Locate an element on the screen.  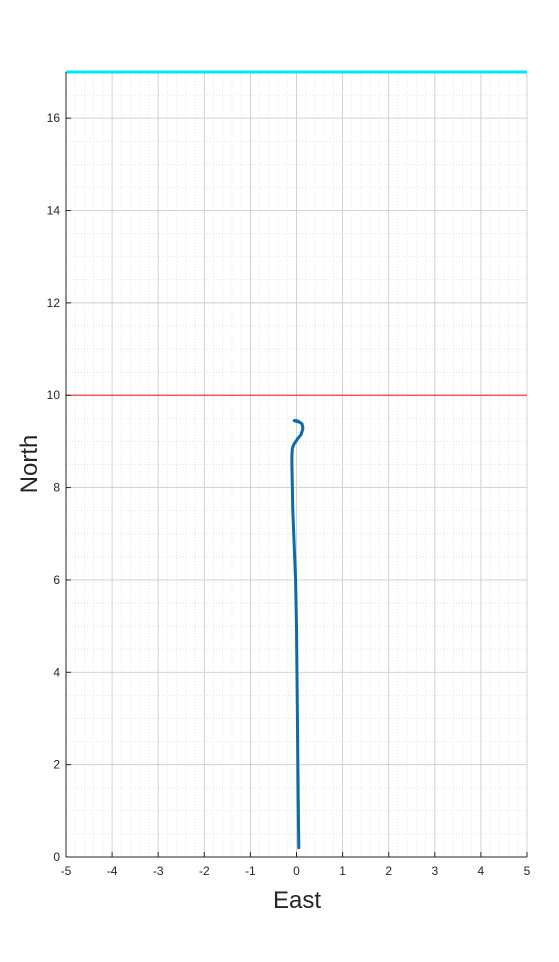
x-tick-label: -2 is located at coordinates (204, 871).